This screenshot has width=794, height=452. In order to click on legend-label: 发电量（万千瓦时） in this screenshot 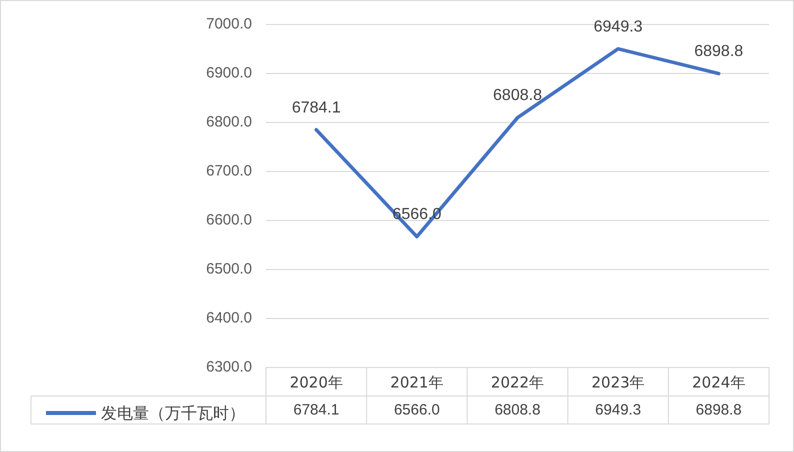, I will do `click(173, 413)`.